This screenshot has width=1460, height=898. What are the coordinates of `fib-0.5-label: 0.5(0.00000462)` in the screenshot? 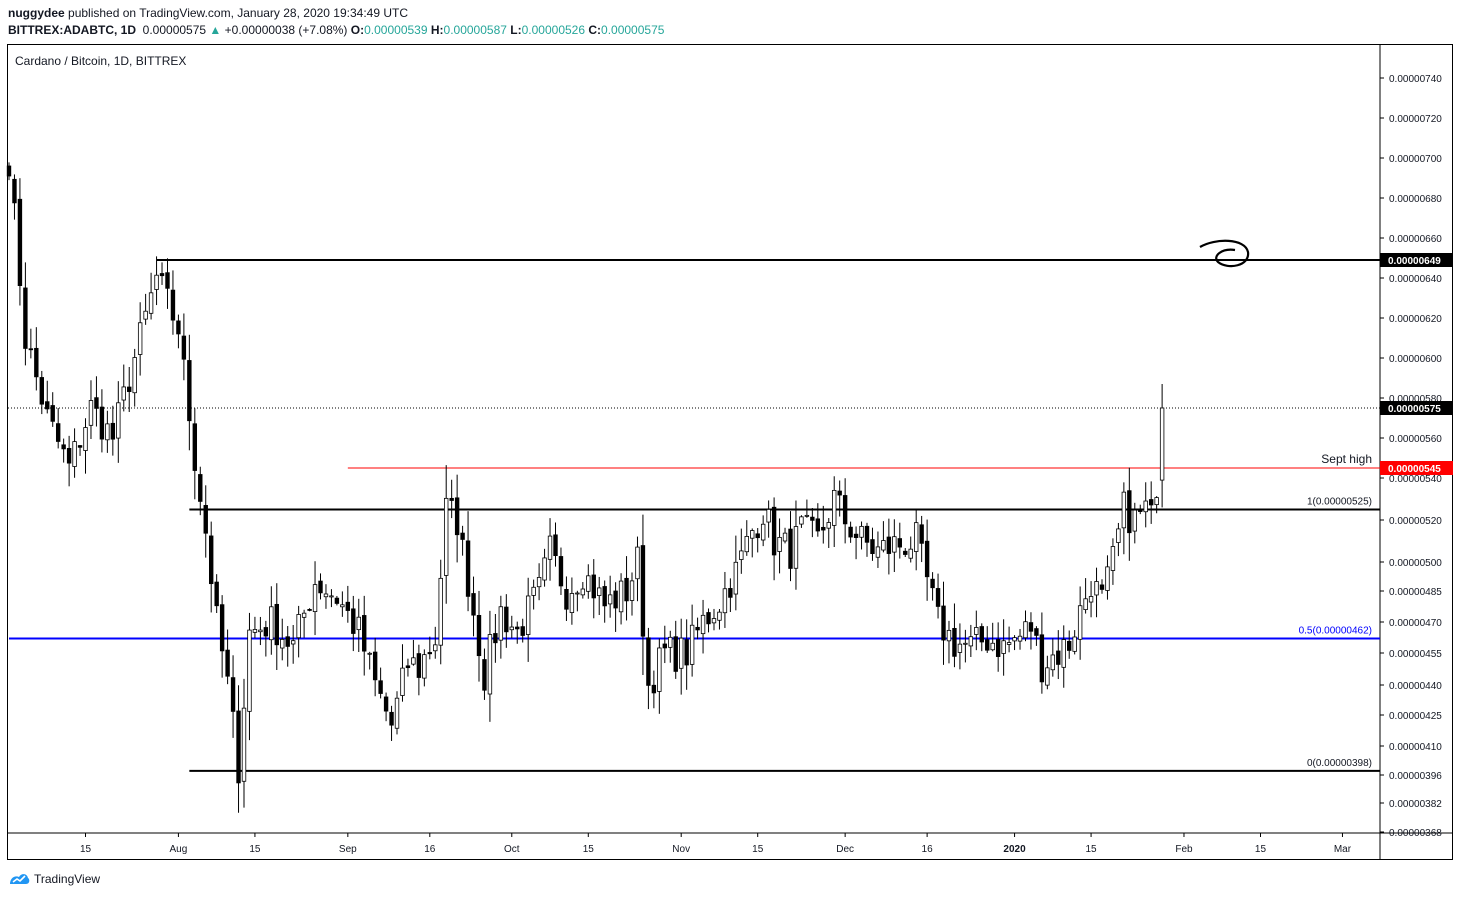 It's located at (1335, 631).